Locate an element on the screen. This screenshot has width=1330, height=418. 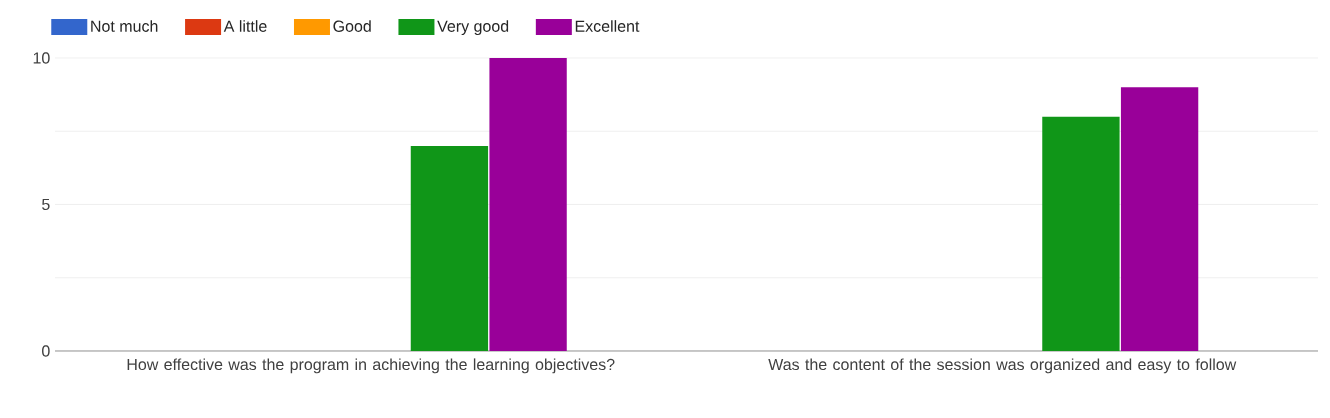
legend-label: Very good is located at coordinates (473, 28).